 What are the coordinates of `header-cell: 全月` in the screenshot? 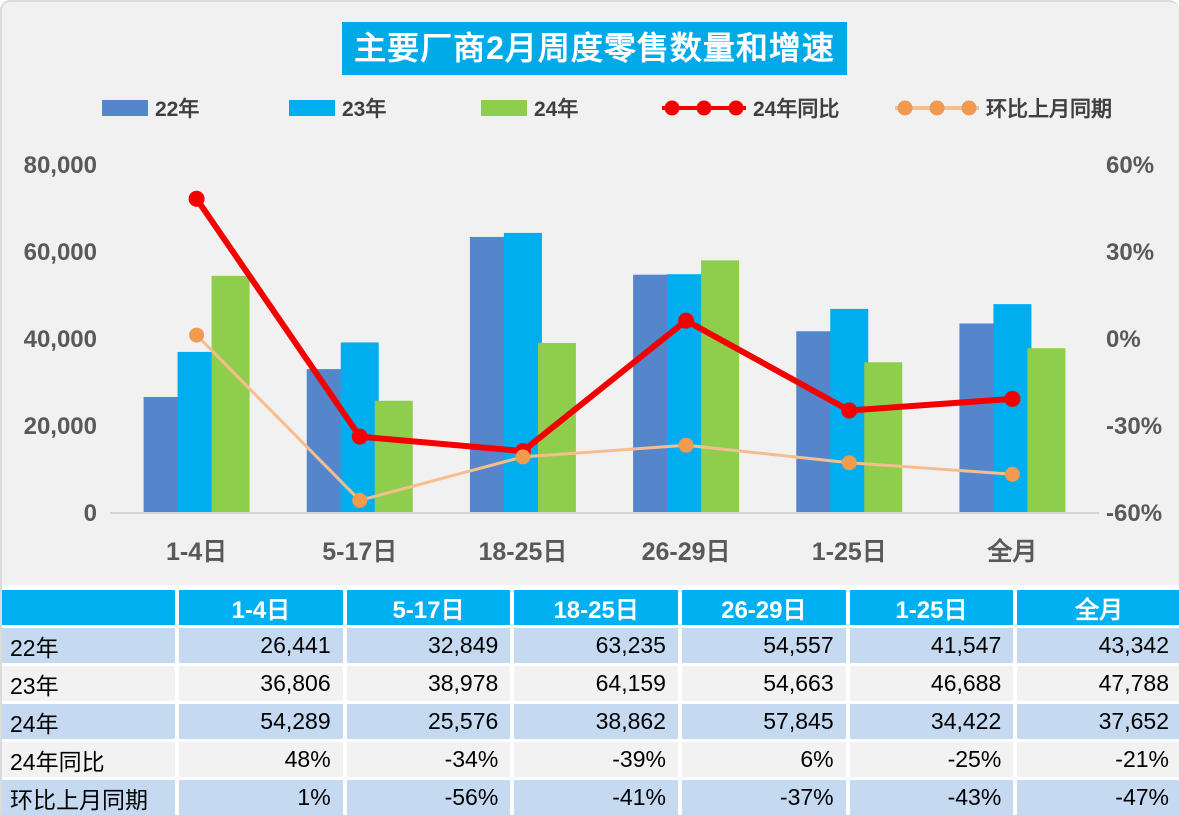 It's located at (1096, 609).